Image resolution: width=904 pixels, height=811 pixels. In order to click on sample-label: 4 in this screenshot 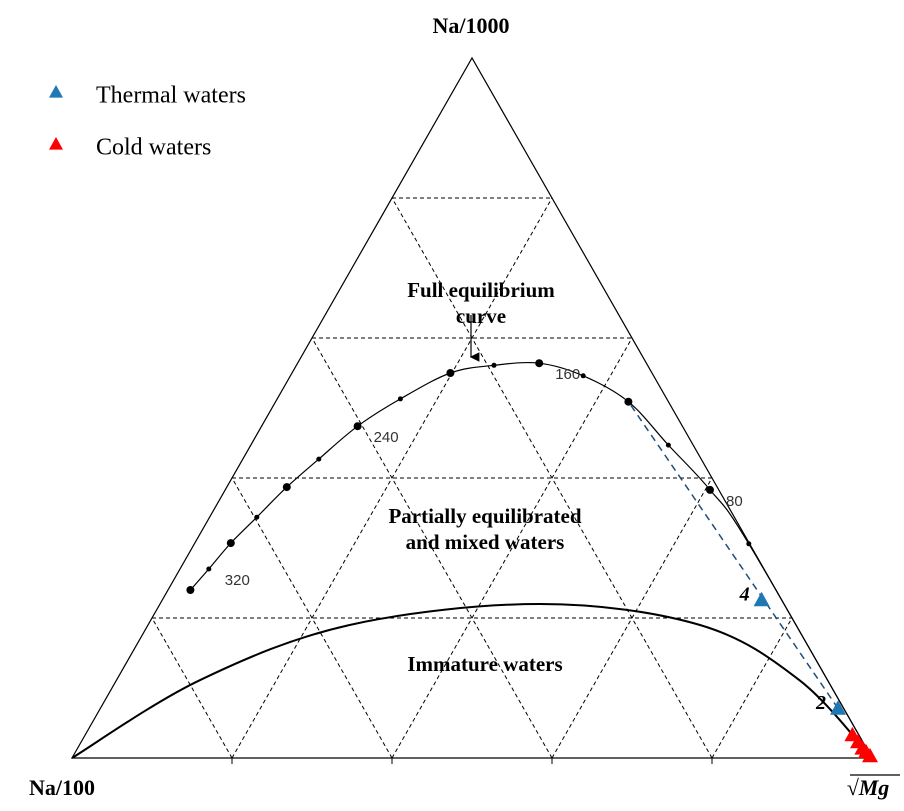, I will do `click(744, 594)`.